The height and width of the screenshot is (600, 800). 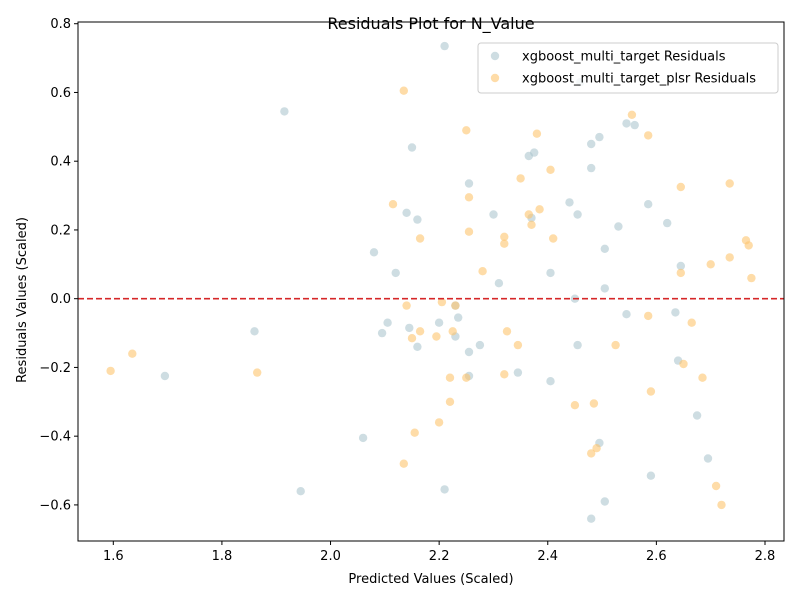 What do you see at coordinates (60, 299) in the screenshot?
I see `y-tick-label-4: 0.0` at bounding box center [60, 299].